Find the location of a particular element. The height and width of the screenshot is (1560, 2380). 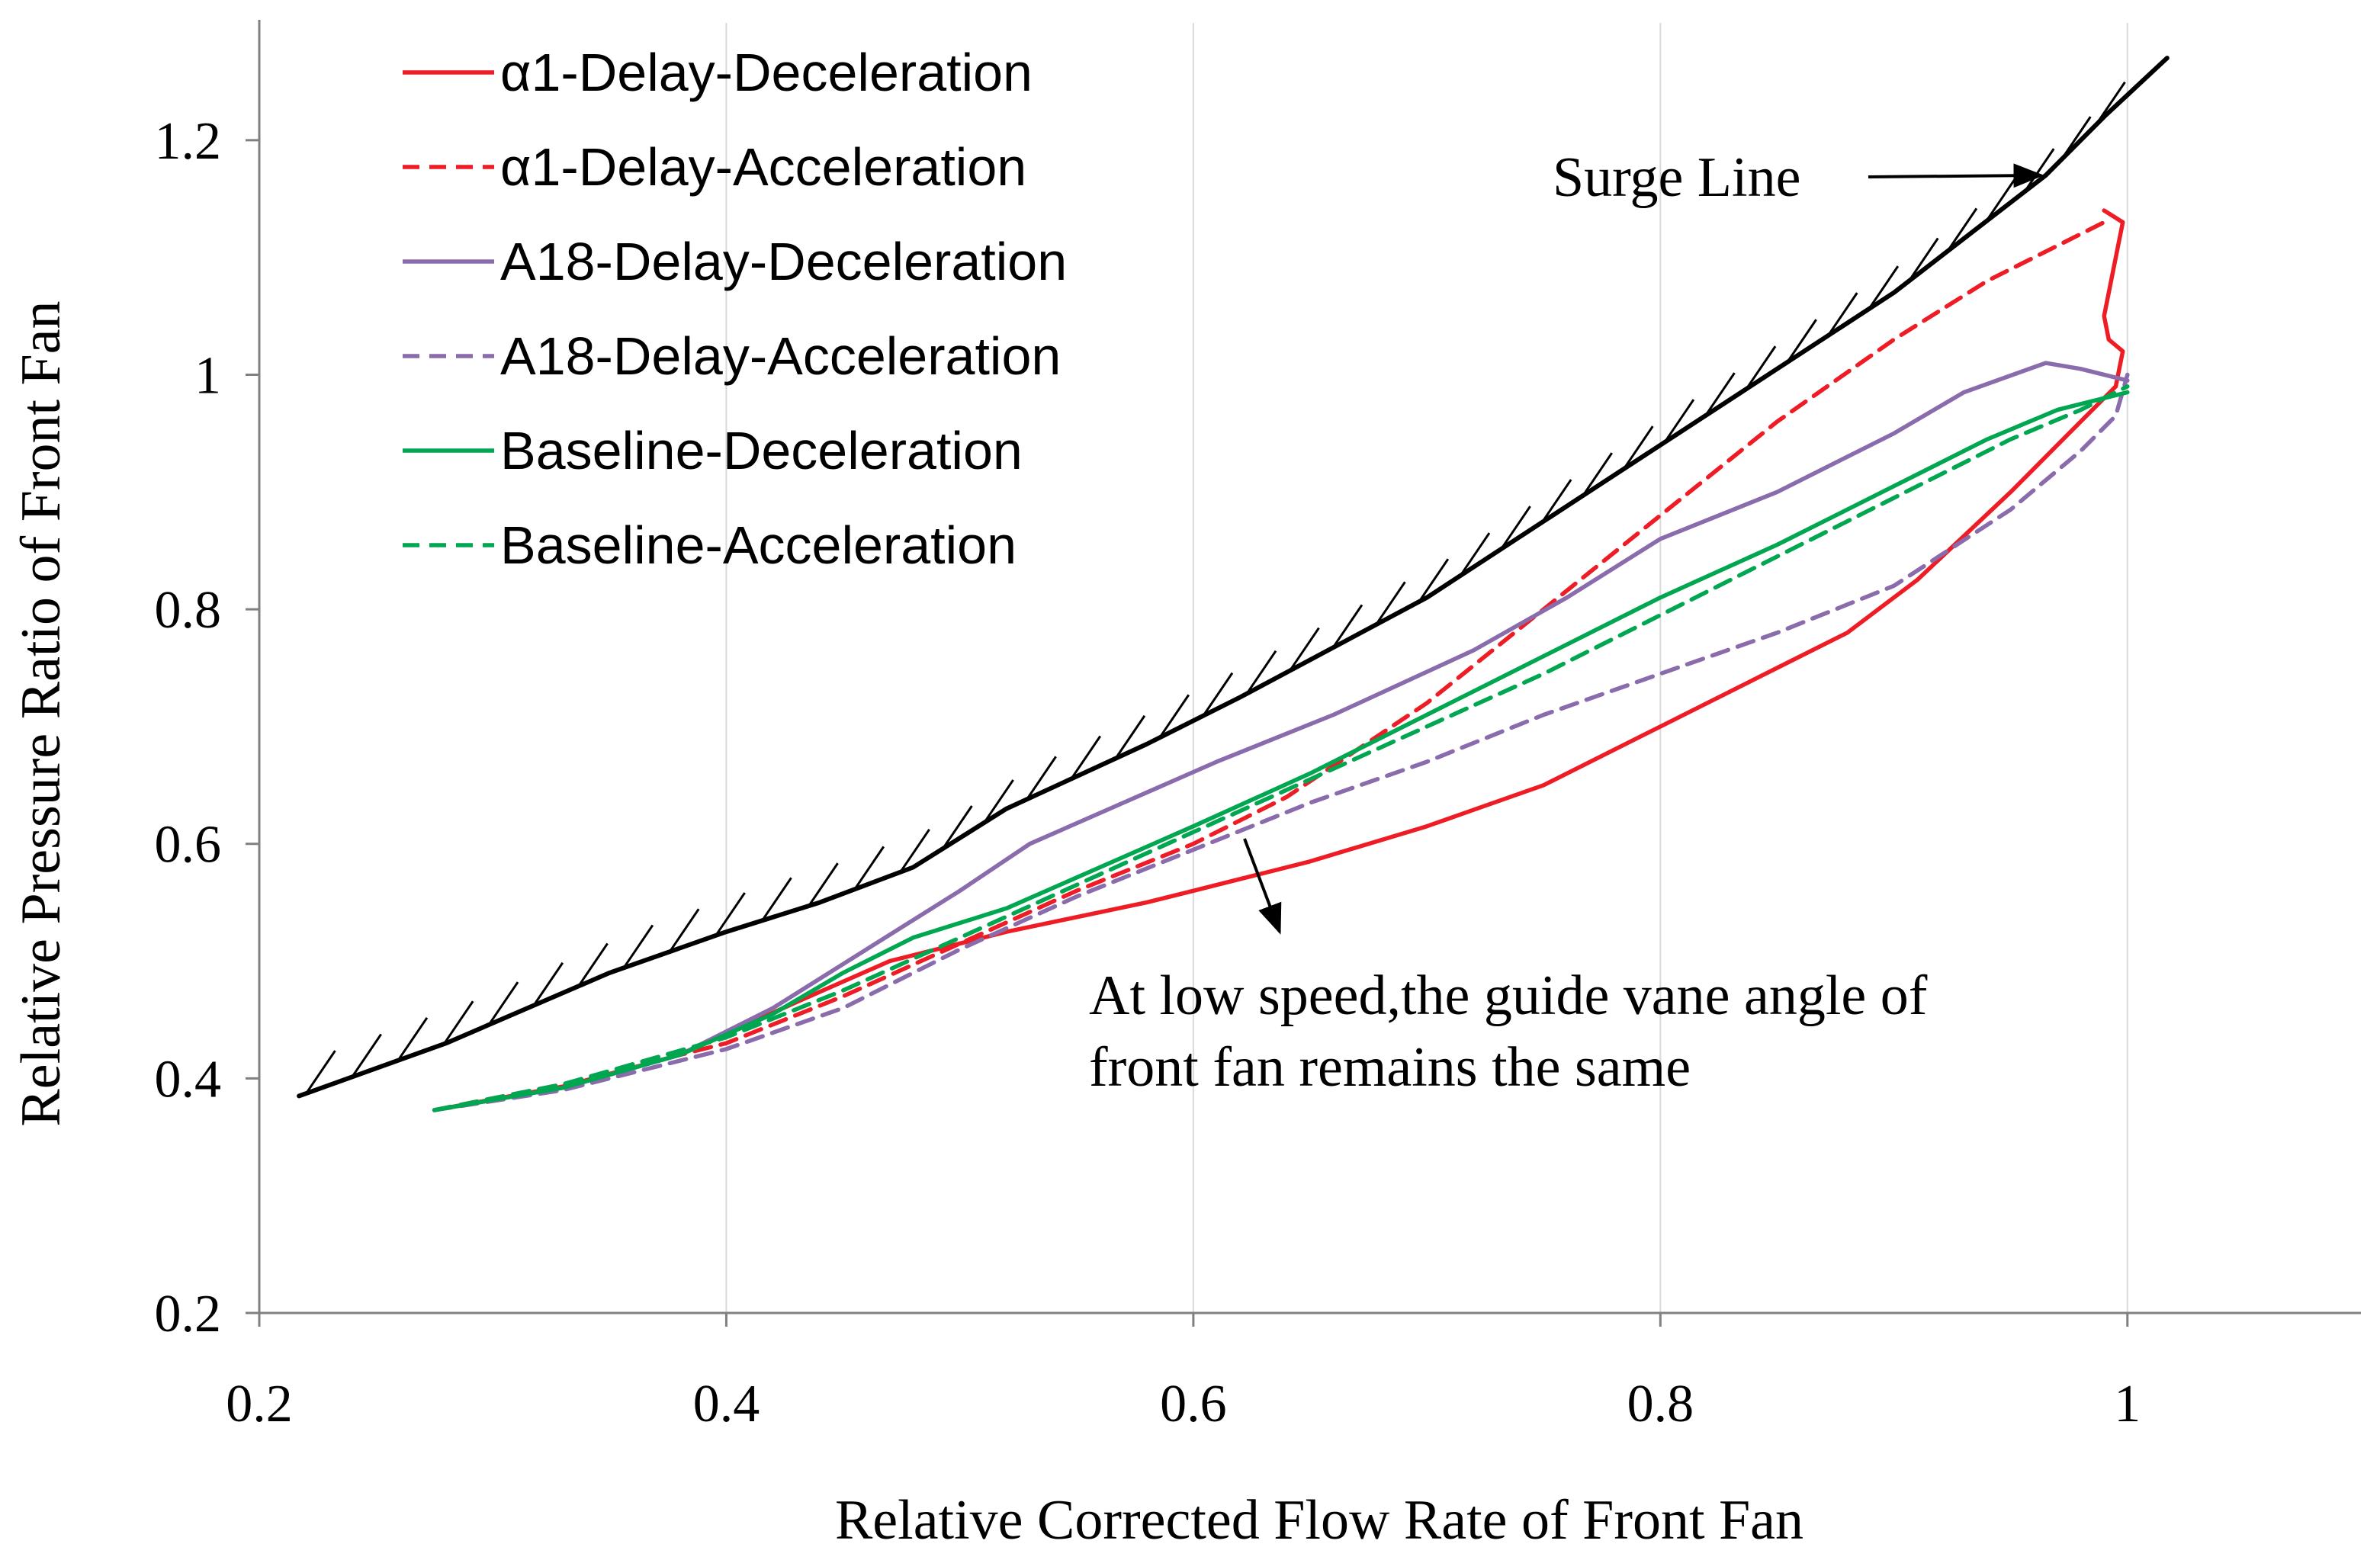

legend-label: A18-Delay-Deceleration is located at coordinates (784, 261).